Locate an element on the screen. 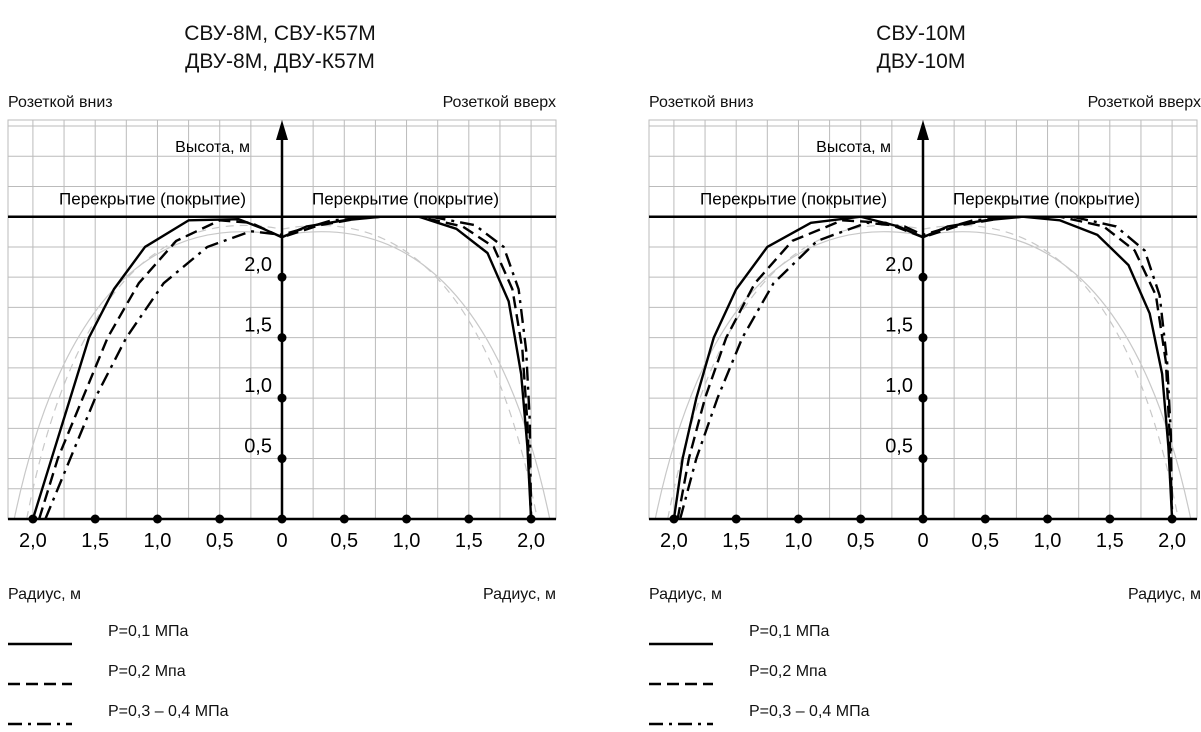  chart-title-line-2: ДВУ-8М, ДВУ-К57М is located at coordinates (280, 61).